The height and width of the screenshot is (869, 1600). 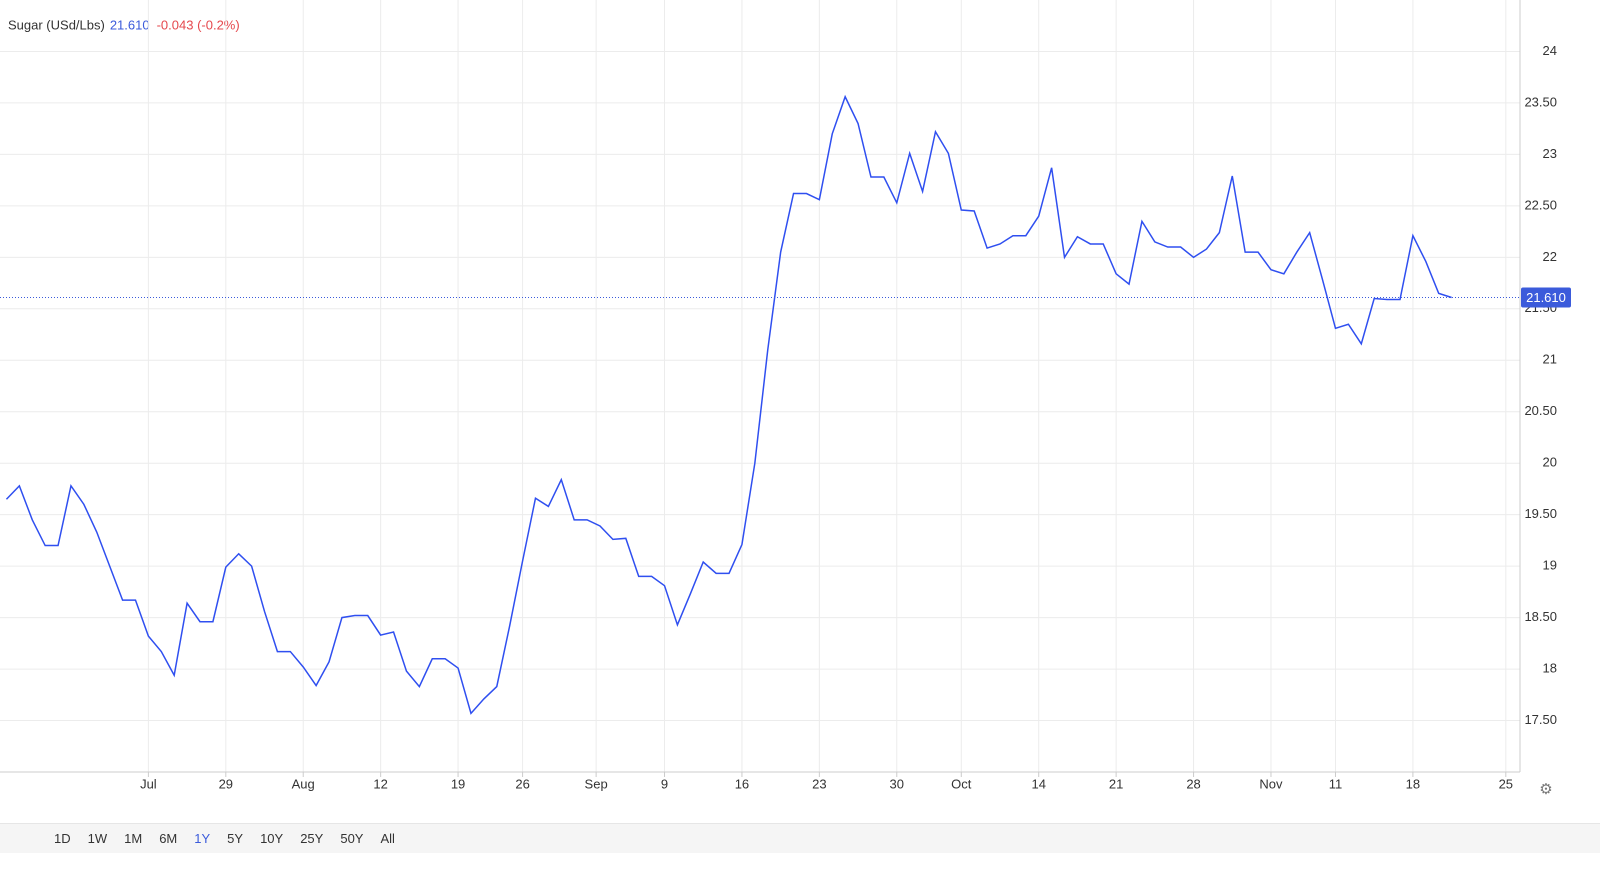 What do you see at coordinates (1506, 783) in the screenshot?
I see `x-tick-label: 25` at bounding box center [1506, 783].